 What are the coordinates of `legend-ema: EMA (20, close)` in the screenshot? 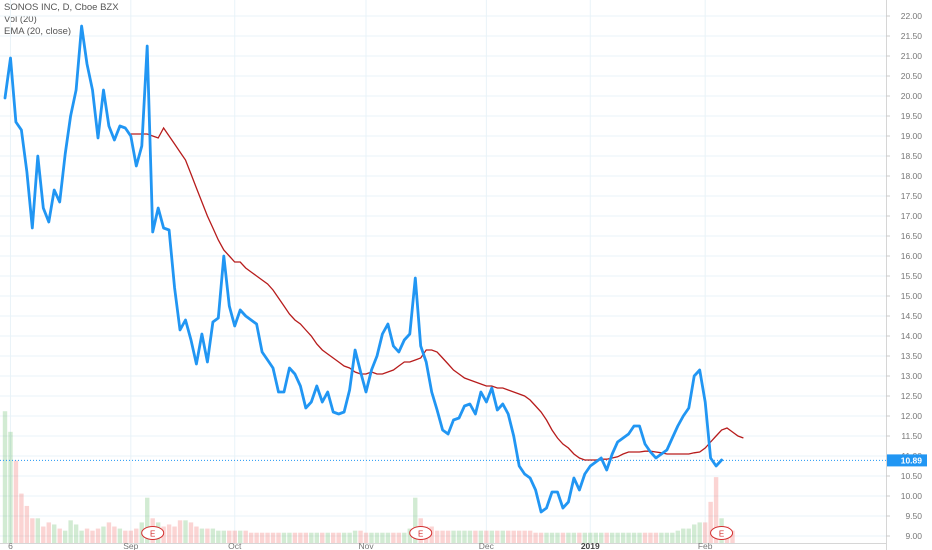 It's located at (38, 31).